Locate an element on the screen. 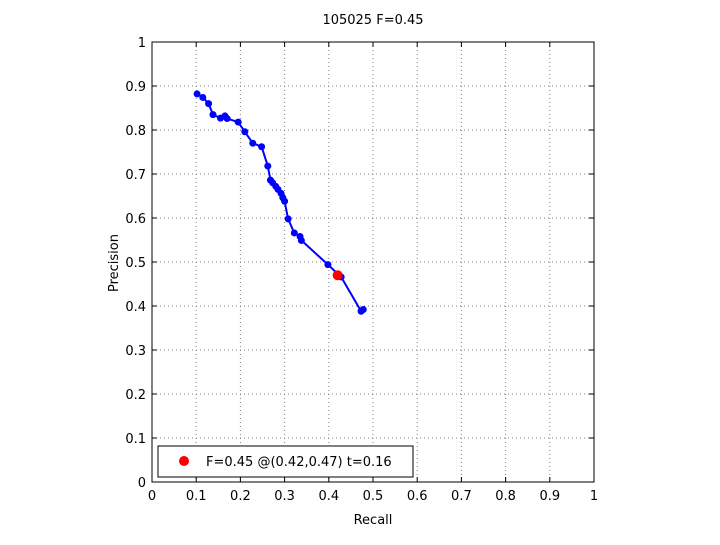  y-axis-label: Precision is located at coordinates (114, 263).